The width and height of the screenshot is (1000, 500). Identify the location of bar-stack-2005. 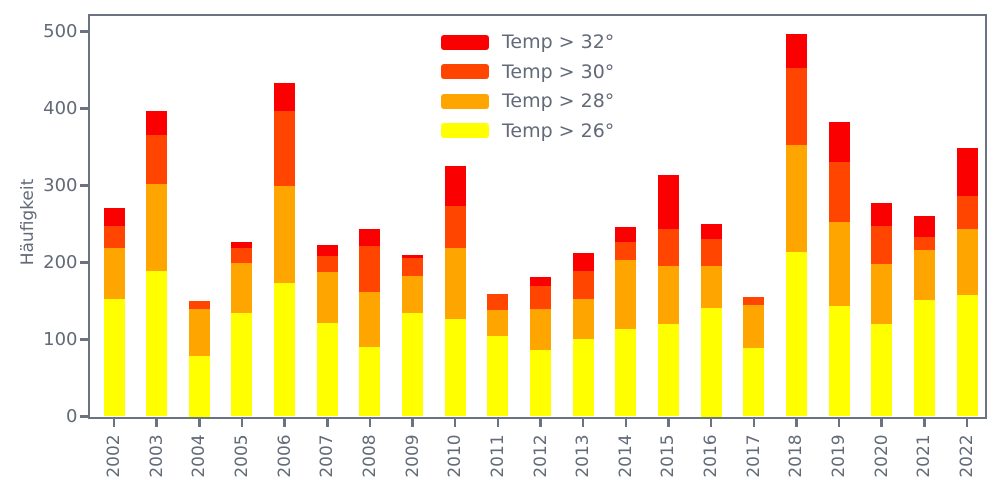
(242, 329).